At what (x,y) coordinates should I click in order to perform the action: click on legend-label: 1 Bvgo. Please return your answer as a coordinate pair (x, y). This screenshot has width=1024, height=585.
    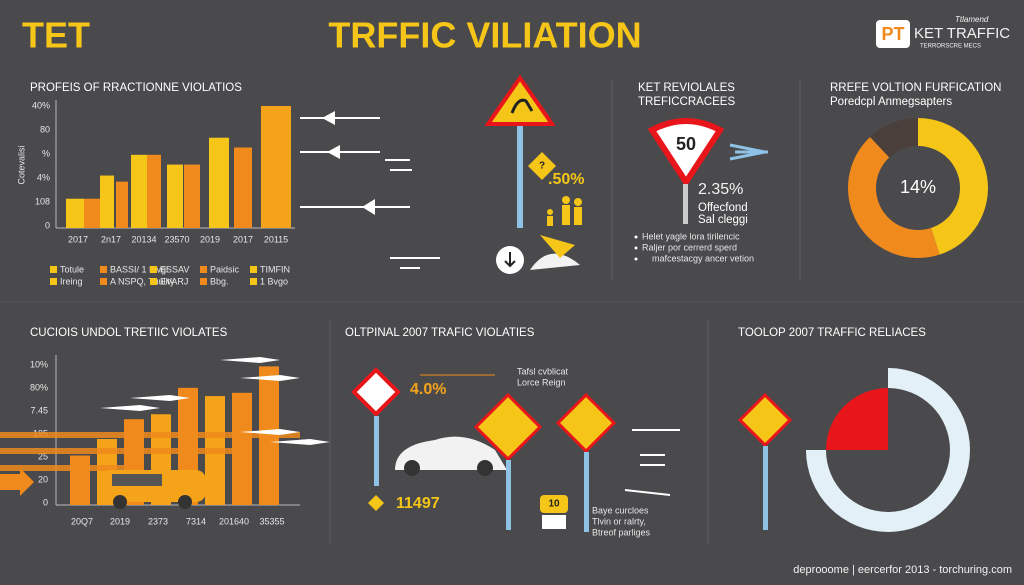
    Looking at the image, I should click on (274, 281).